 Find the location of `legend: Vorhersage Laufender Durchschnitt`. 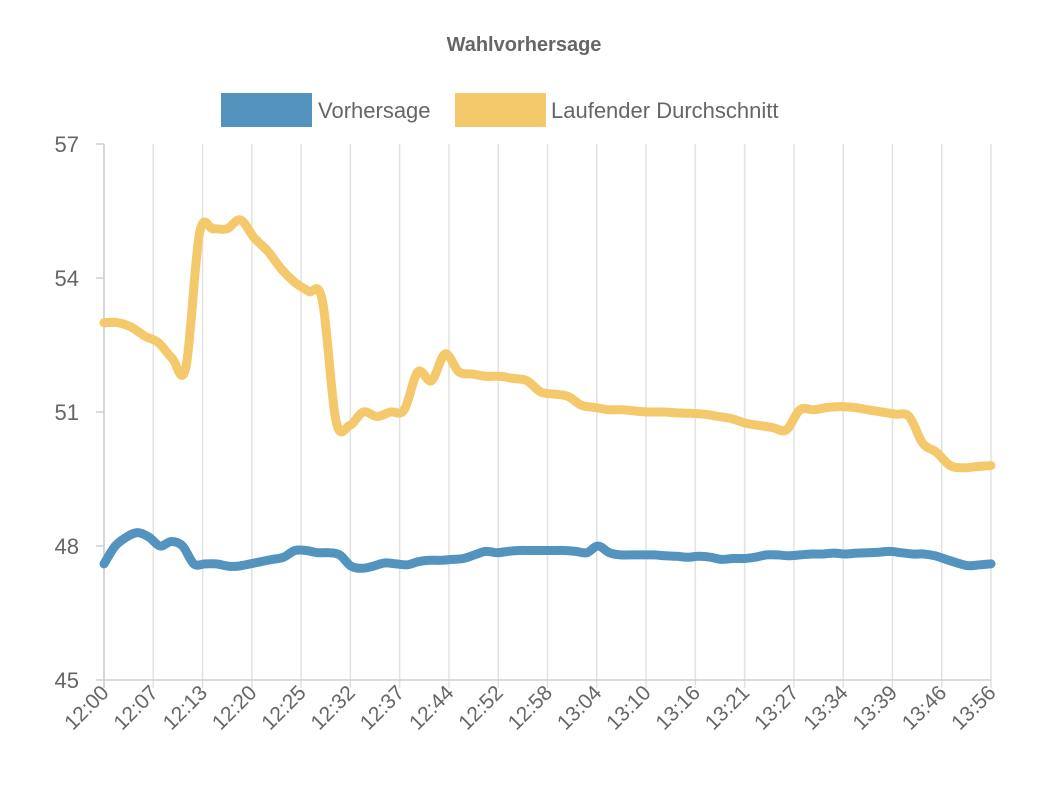

legend: Vorhersage Laufender Durchschnitt is located at coordinates (499, 110).